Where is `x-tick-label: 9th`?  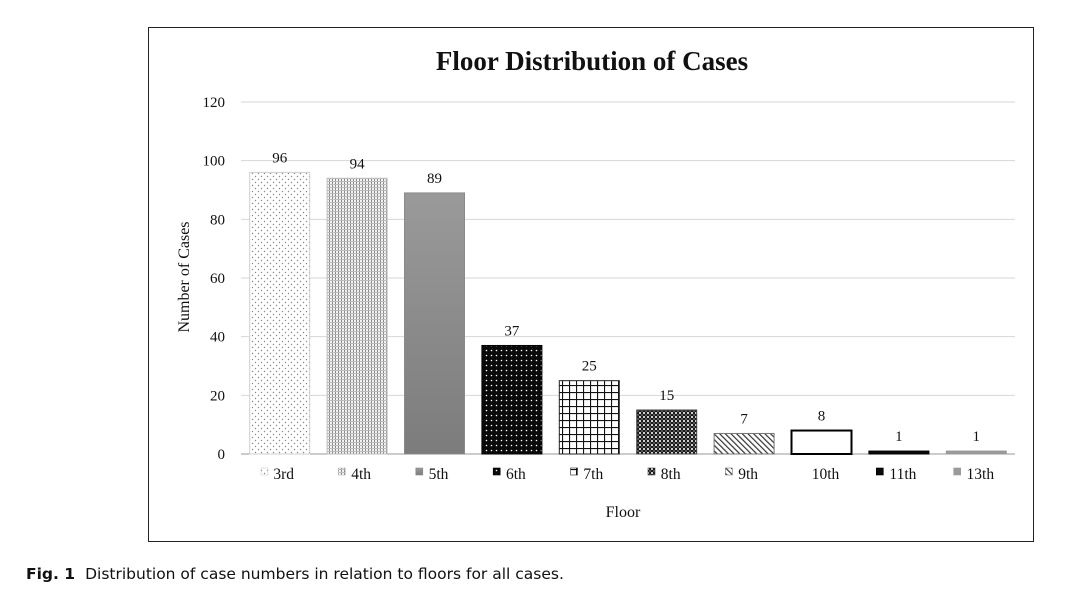 x-tick-label: 9th is located at coordinates (748, 474).